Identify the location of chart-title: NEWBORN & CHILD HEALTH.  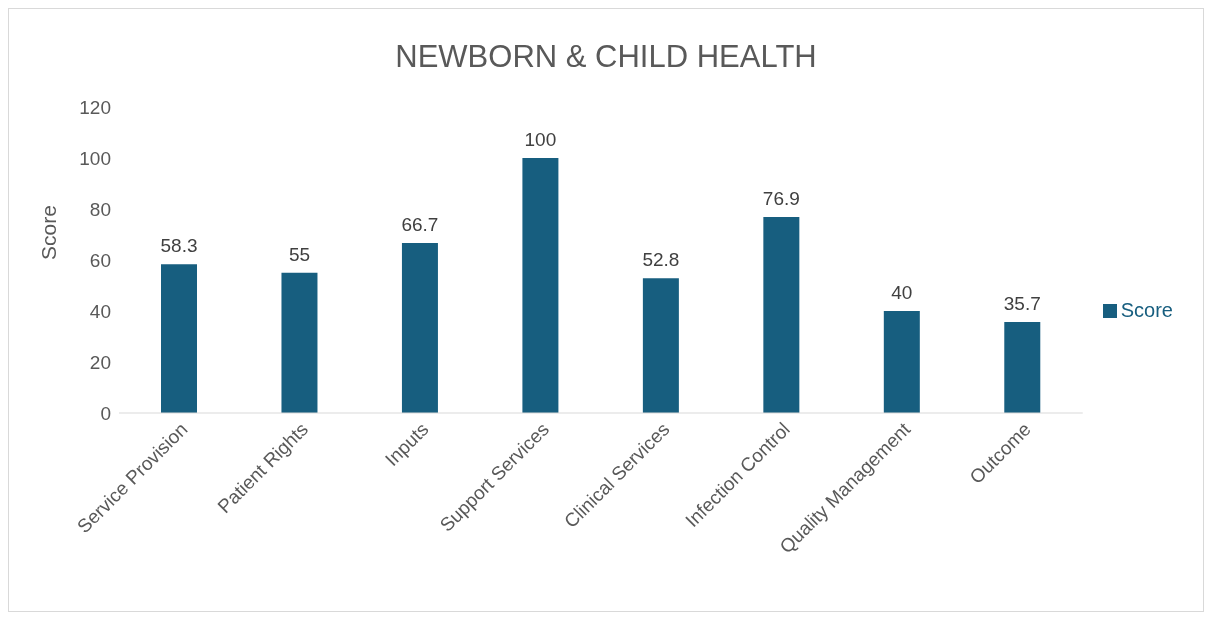
(606, 57).